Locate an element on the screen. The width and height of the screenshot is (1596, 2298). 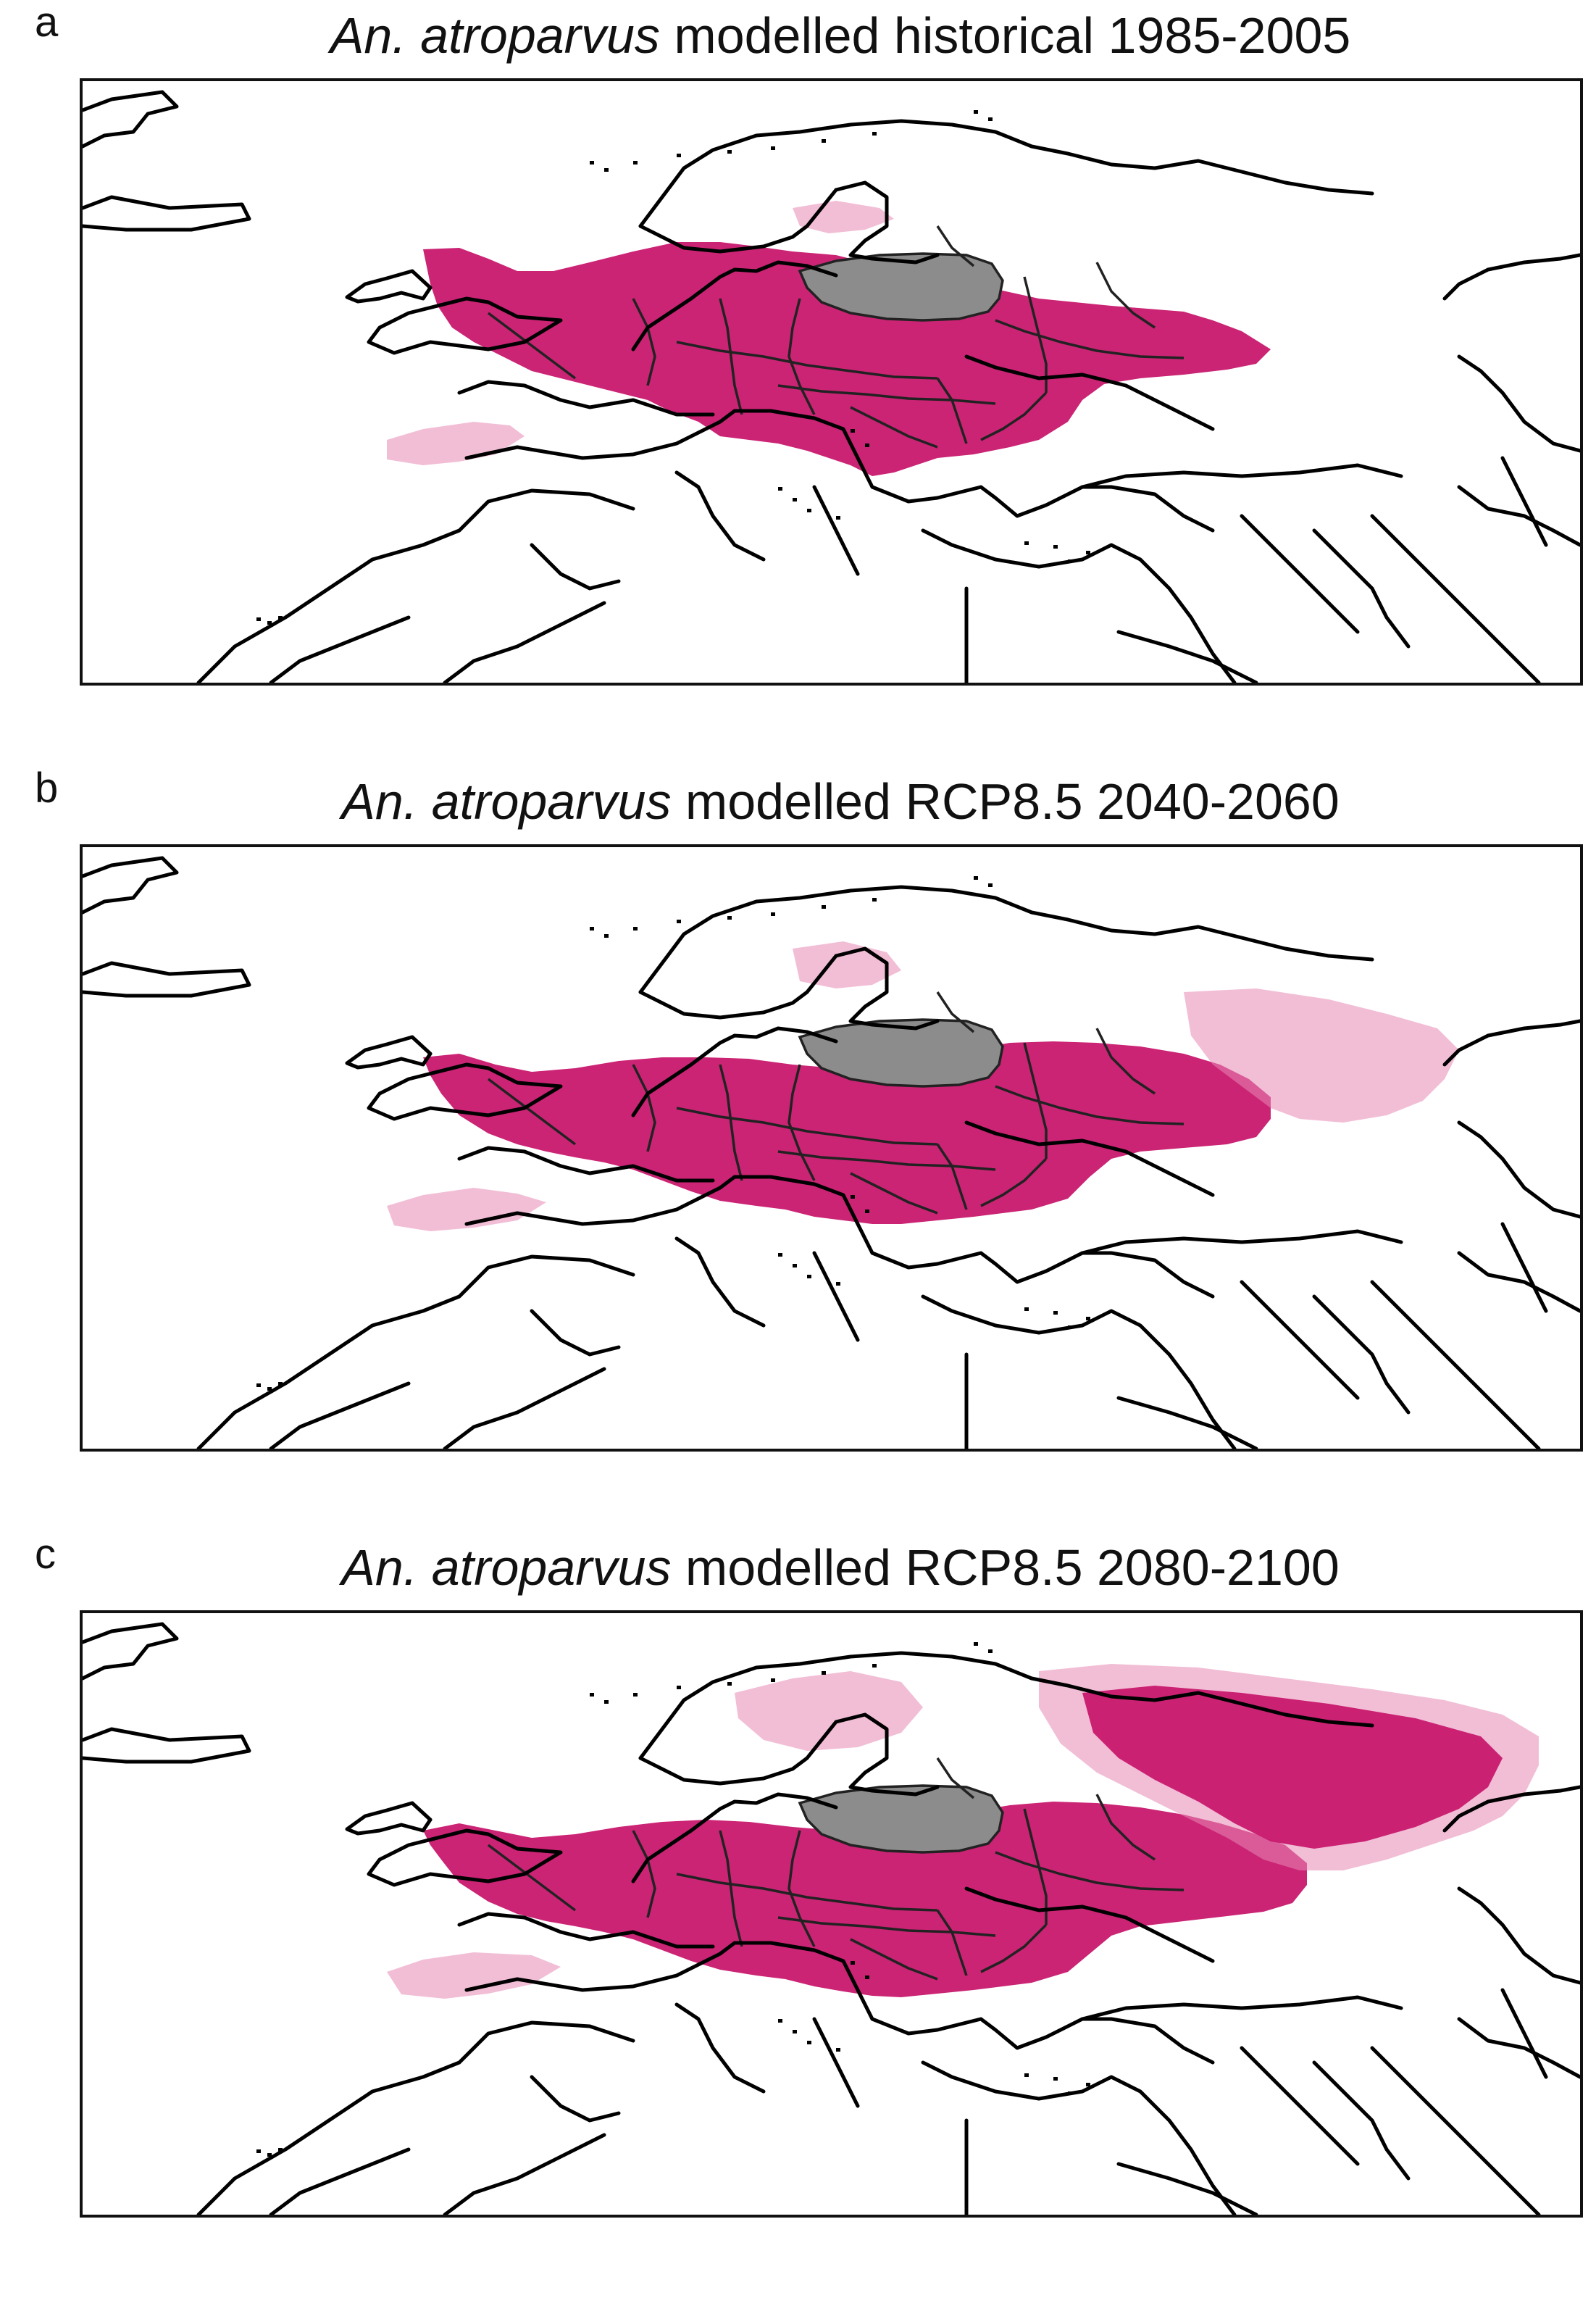
panel-title: An. atroparvus modelled RCP8.5 2040-2060 is located at coordinates (838, 802).